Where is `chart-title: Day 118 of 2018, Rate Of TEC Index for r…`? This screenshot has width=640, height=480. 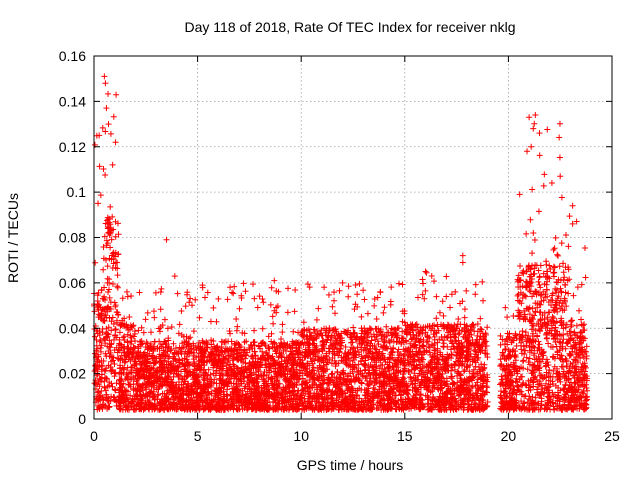
chart-title: Day 118 of 2018, Rate Of TEC Index for r… is located at coordinates (350, 27).